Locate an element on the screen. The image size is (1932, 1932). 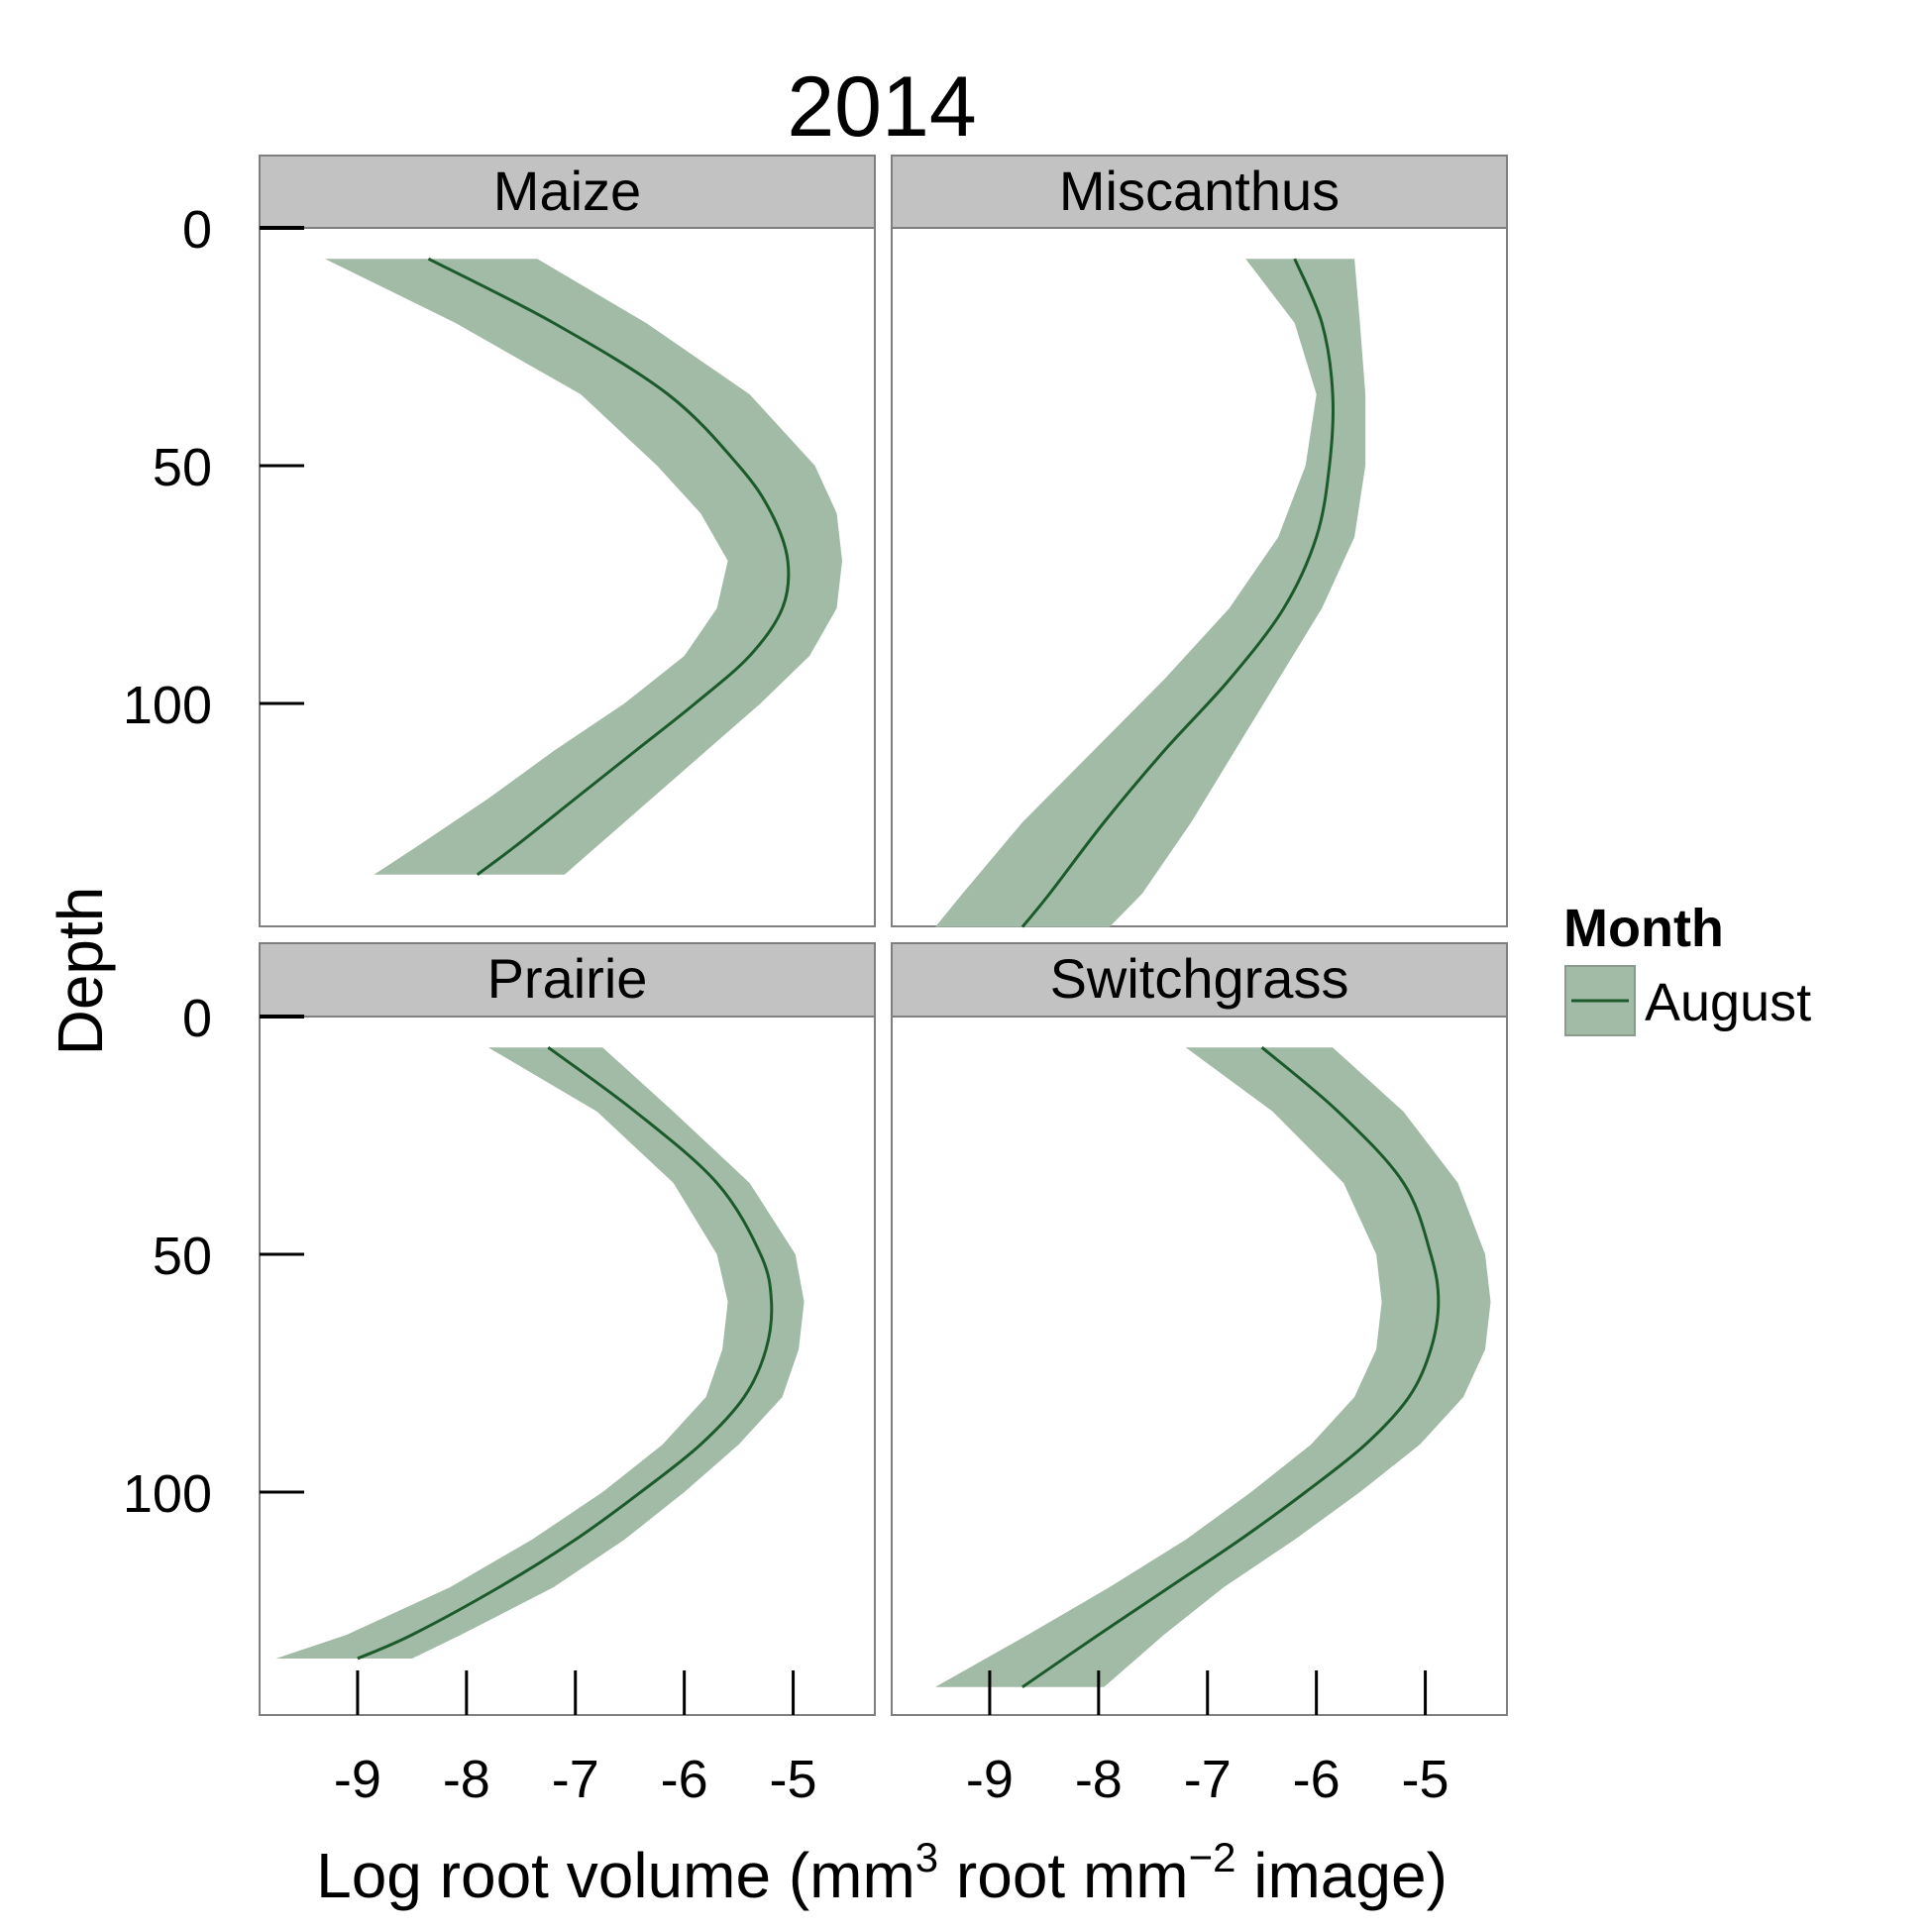
panel-maize: Maize is located at coordinates (568, 541).